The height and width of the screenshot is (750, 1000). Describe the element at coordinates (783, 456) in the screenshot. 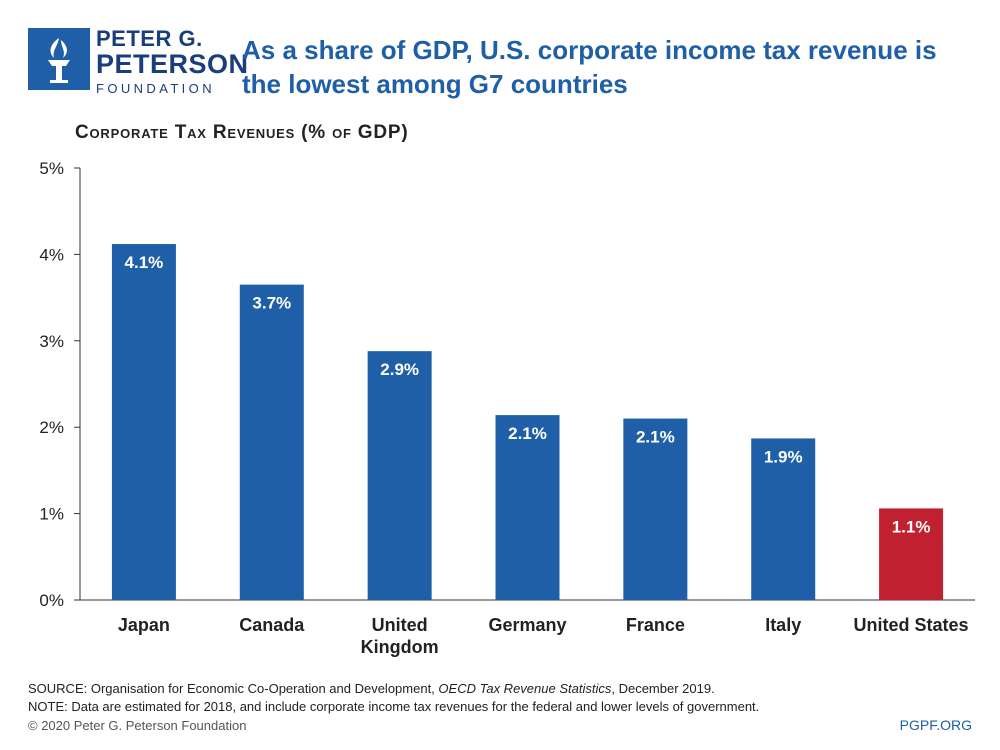

I see `data-label: 1.9%` at that location.